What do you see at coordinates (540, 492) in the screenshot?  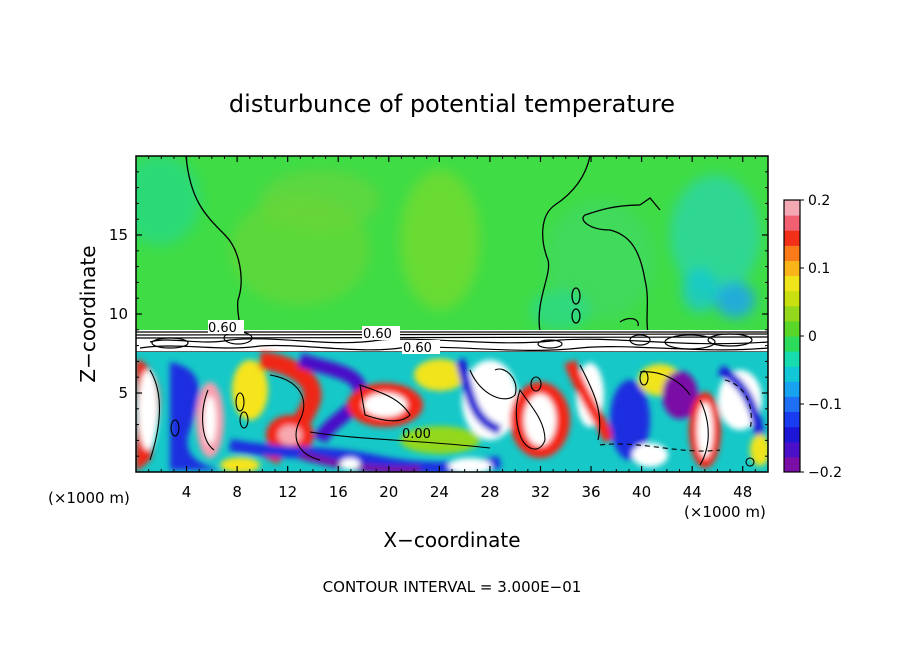 I see `x-tick-label: 32` at bounding box center [540, 492].